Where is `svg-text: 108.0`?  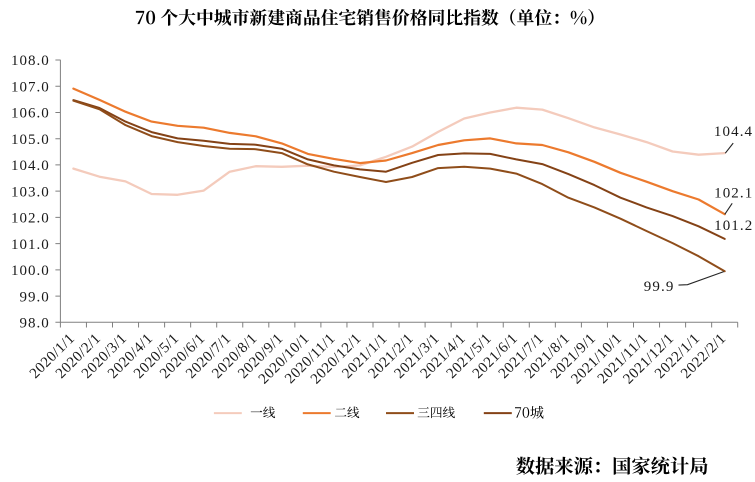
svg-text: 108.0 is located at coordinates (30, 61).